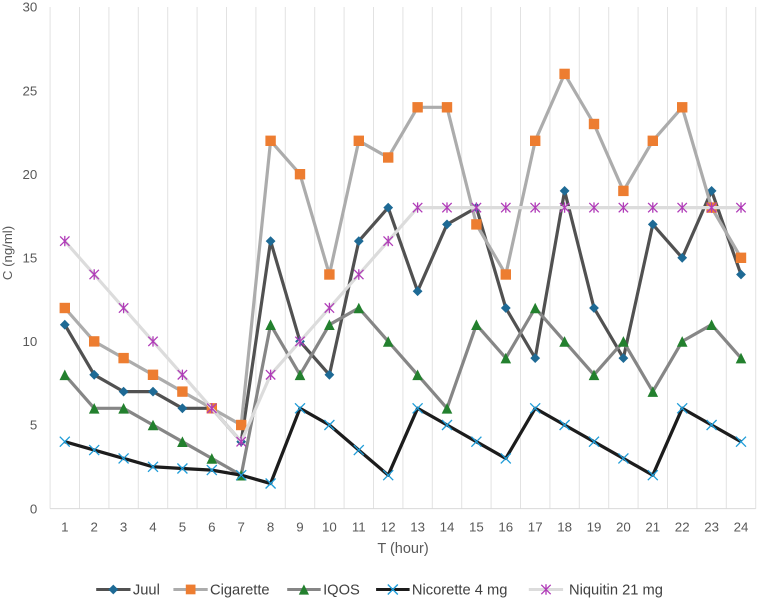 The image size is (757, 605). I want to click on svg-text: 0, so click(33, 508).